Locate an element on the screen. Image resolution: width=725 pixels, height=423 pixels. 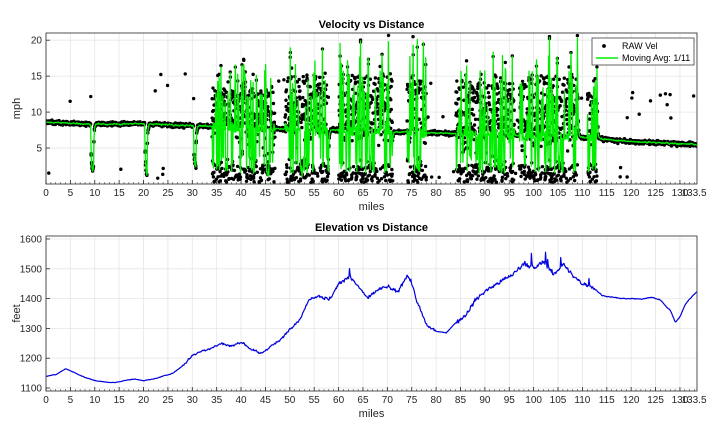
y-tick-label: 15 is located at coordinates (37, 77).